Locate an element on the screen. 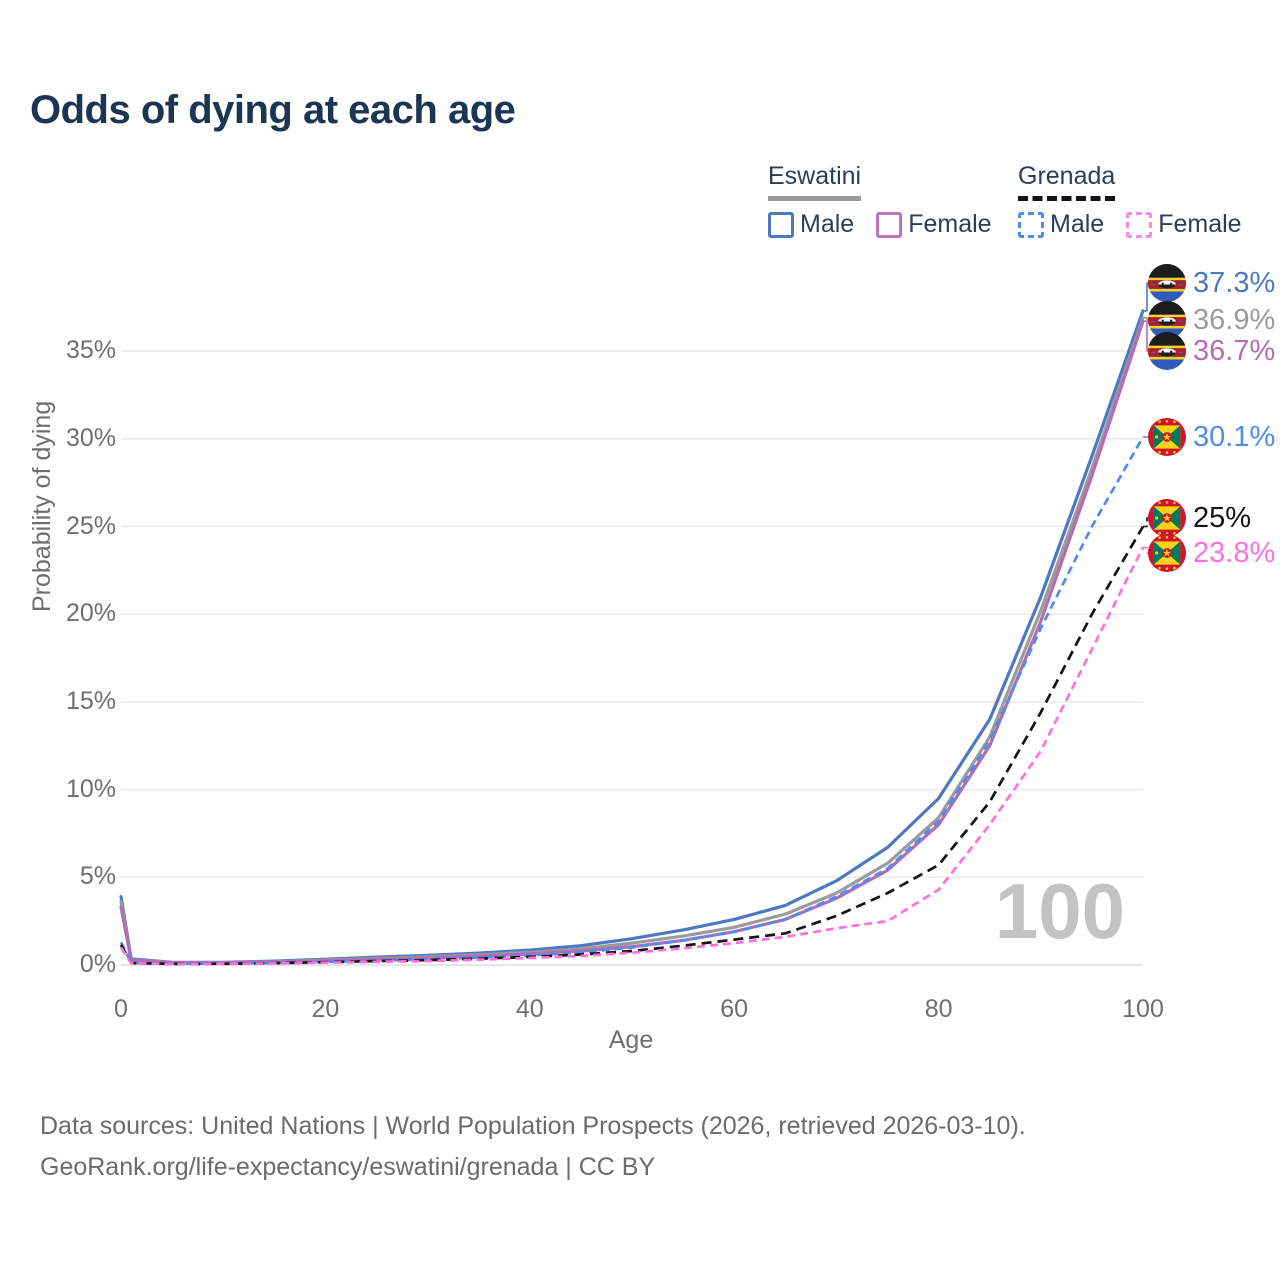 The image size is (1280, 1280). x-axis-title: Age is located at coordinates (631, 1040).